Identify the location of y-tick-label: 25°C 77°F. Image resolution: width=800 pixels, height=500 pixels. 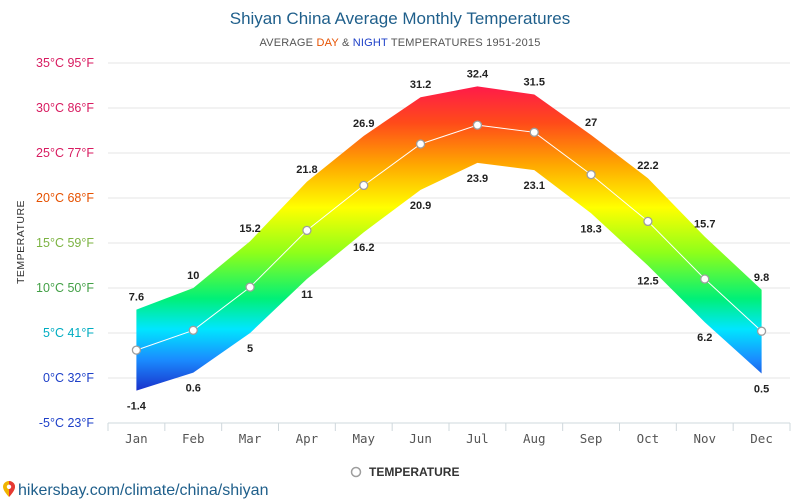
(65, 153).